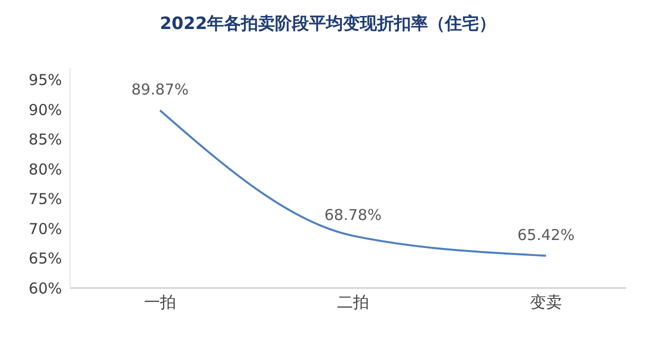 The width and height of the screenshot is (658, 341). What do you see at coordinates (546, 302) in the screenshot?
I see `x-tick-label: 变卖` at bounding box center [546, 302].